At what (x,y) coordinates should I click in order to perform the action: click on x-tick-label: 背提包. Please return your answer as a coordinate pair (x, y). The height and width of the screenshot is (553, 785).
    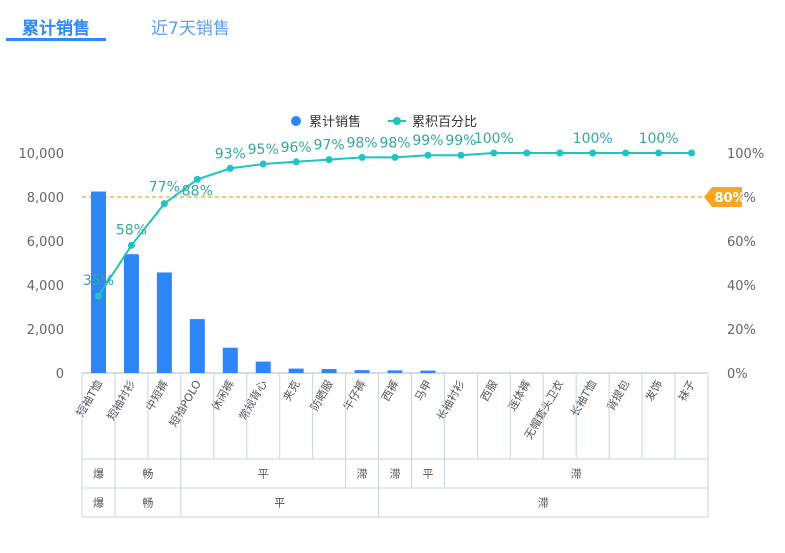
    Looking at the image, I should click on (618, 396).